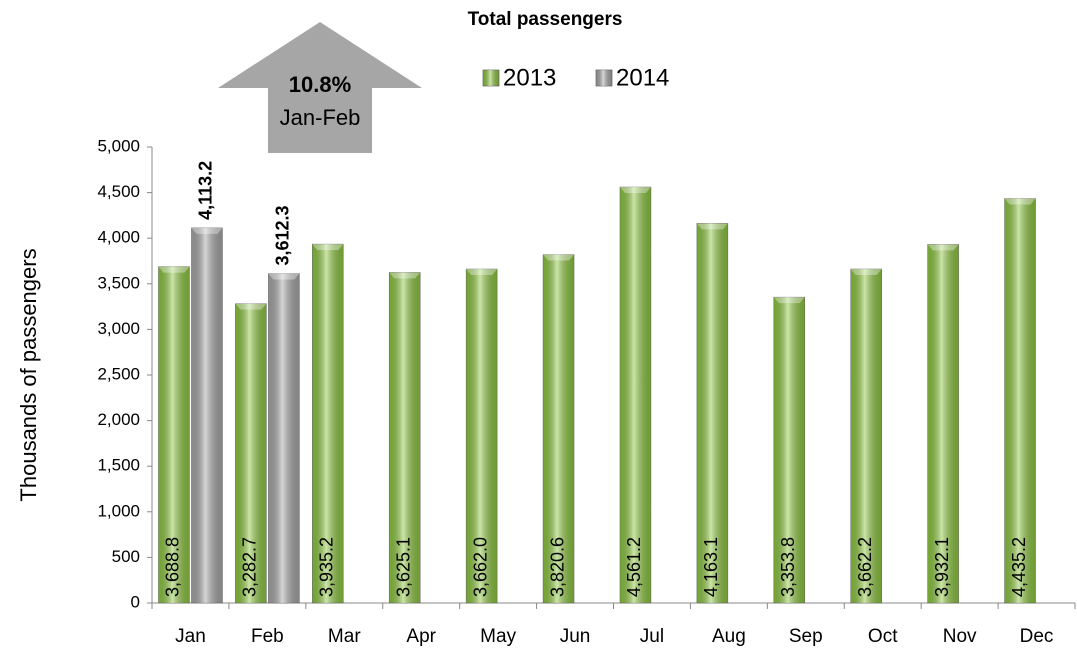 The width and height of the screenshot is (1077, 652). I want to click on value-label: 3,820.6, so click(557, 567).